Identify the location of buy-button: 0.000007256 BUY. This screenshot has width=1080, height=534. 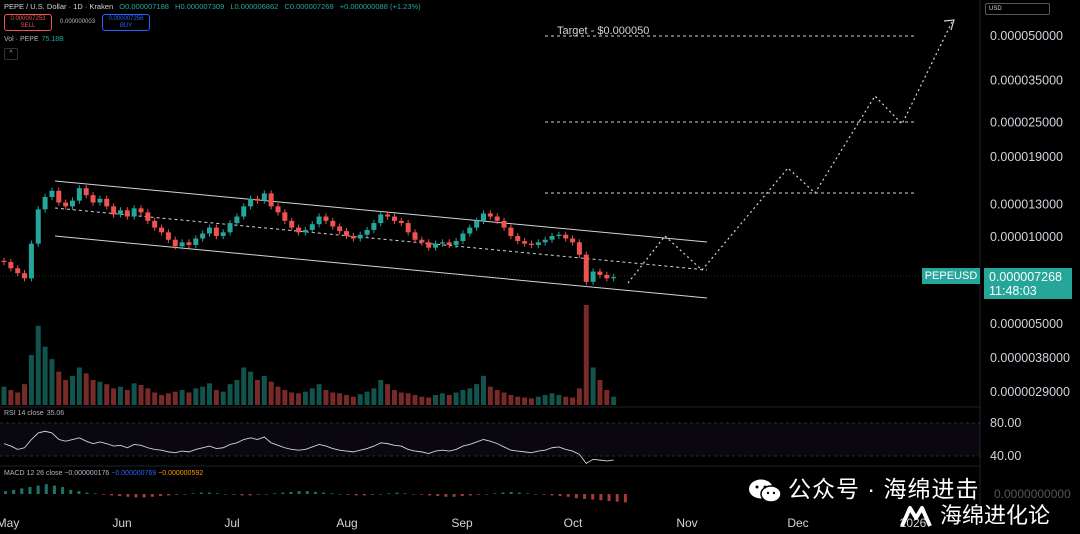
(126, 22).